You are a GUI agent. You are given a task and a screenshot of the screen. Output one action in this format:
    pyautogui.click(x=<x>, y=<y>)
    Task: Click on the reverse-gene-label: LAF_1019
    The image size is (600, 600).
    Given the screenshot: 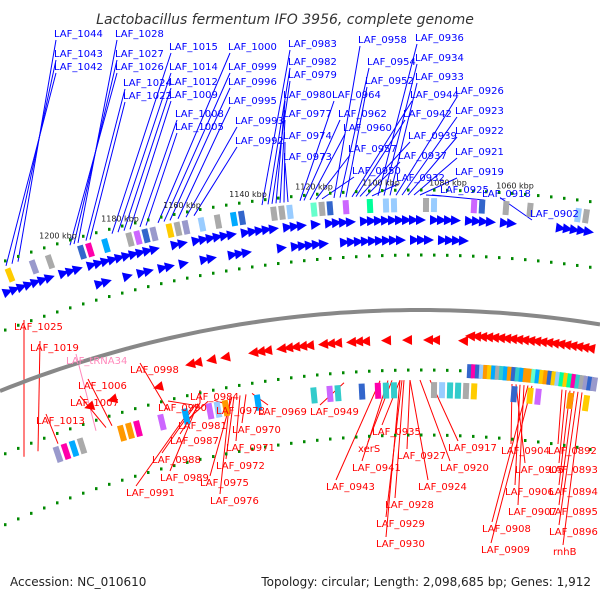 What is the action you would take?
    pyautogui.click(x=54, y=348)
    